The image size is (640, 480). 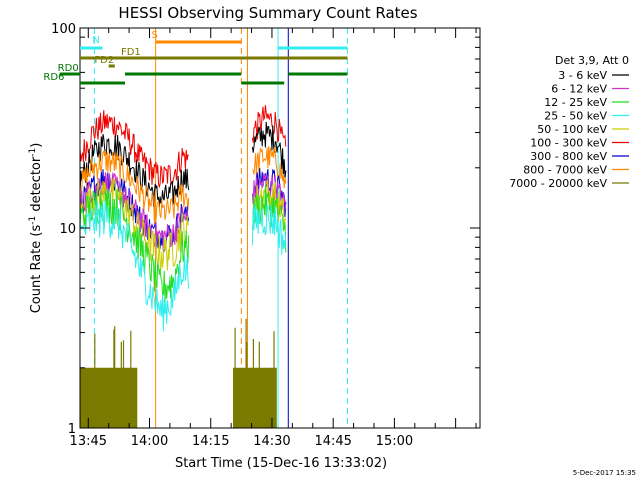 I want to click on y-axis-label-sup2: -1, so click(x=33, y=152).